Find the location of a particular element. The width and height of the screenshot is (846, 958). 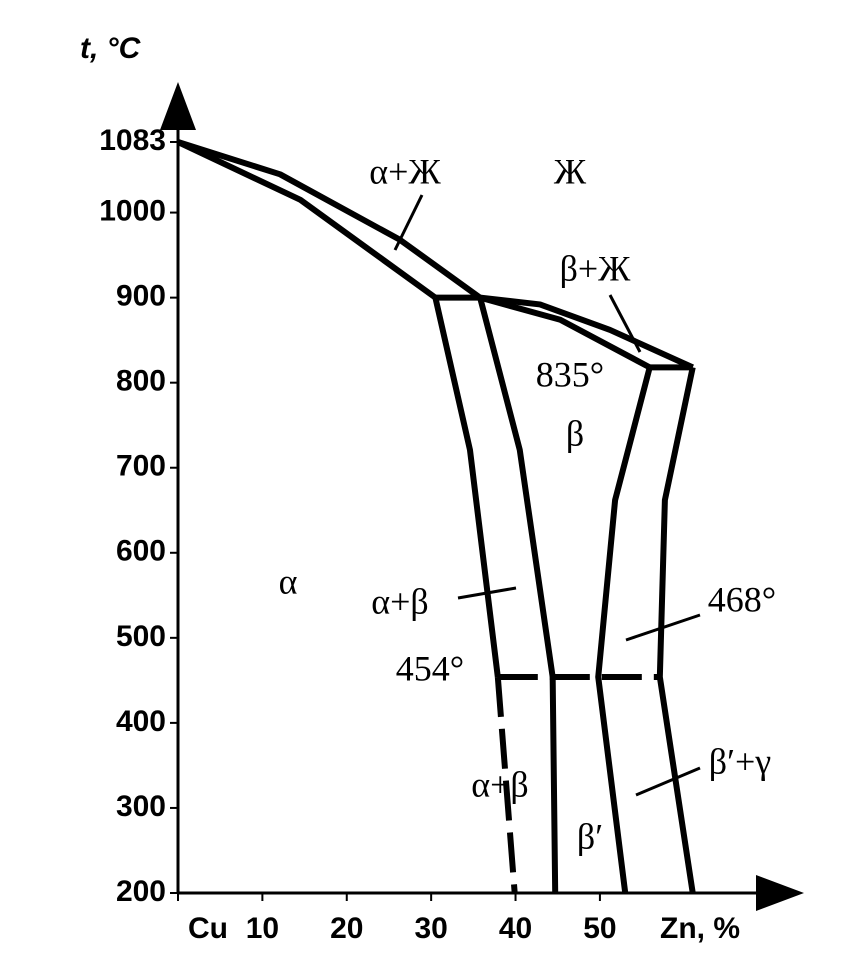

y-tick-label: 600 is located at coordinates (141, 551).